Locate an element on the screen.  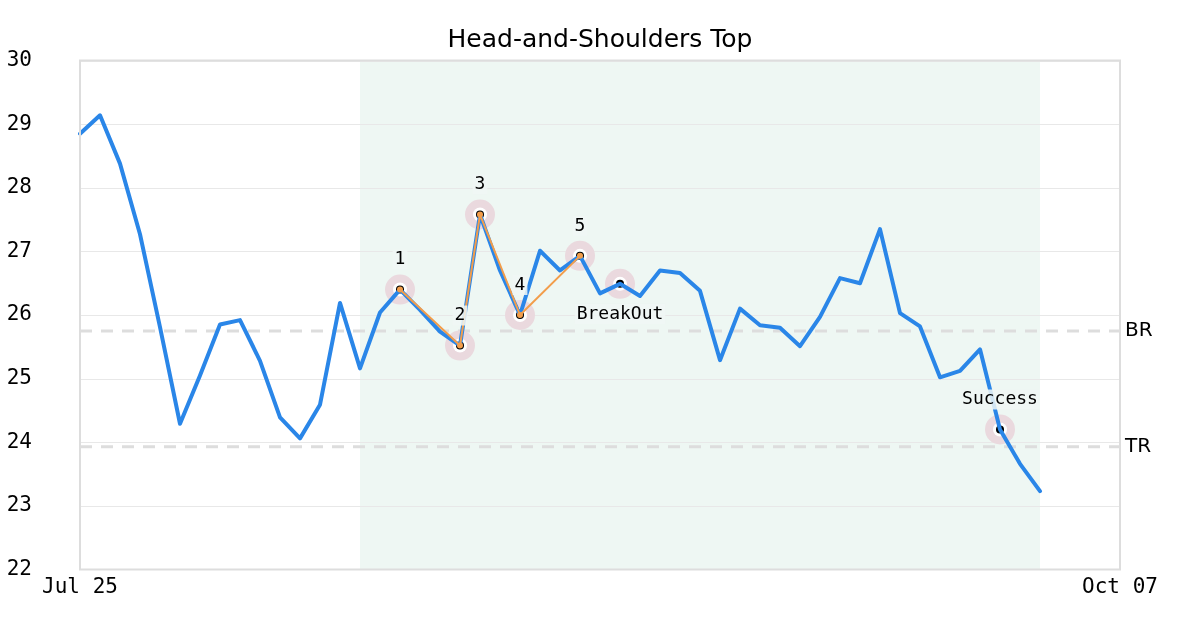
y-tick-label: 28 is located at coordinates (19, 186).